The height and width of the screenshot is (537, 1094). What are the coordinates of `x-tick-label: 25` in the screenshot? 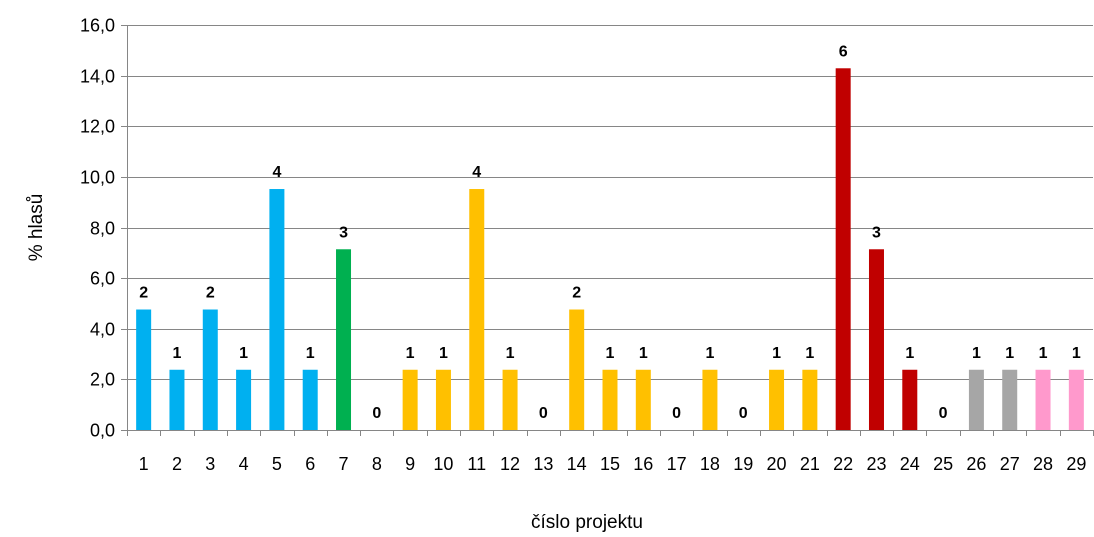 It's located at (943, 464).